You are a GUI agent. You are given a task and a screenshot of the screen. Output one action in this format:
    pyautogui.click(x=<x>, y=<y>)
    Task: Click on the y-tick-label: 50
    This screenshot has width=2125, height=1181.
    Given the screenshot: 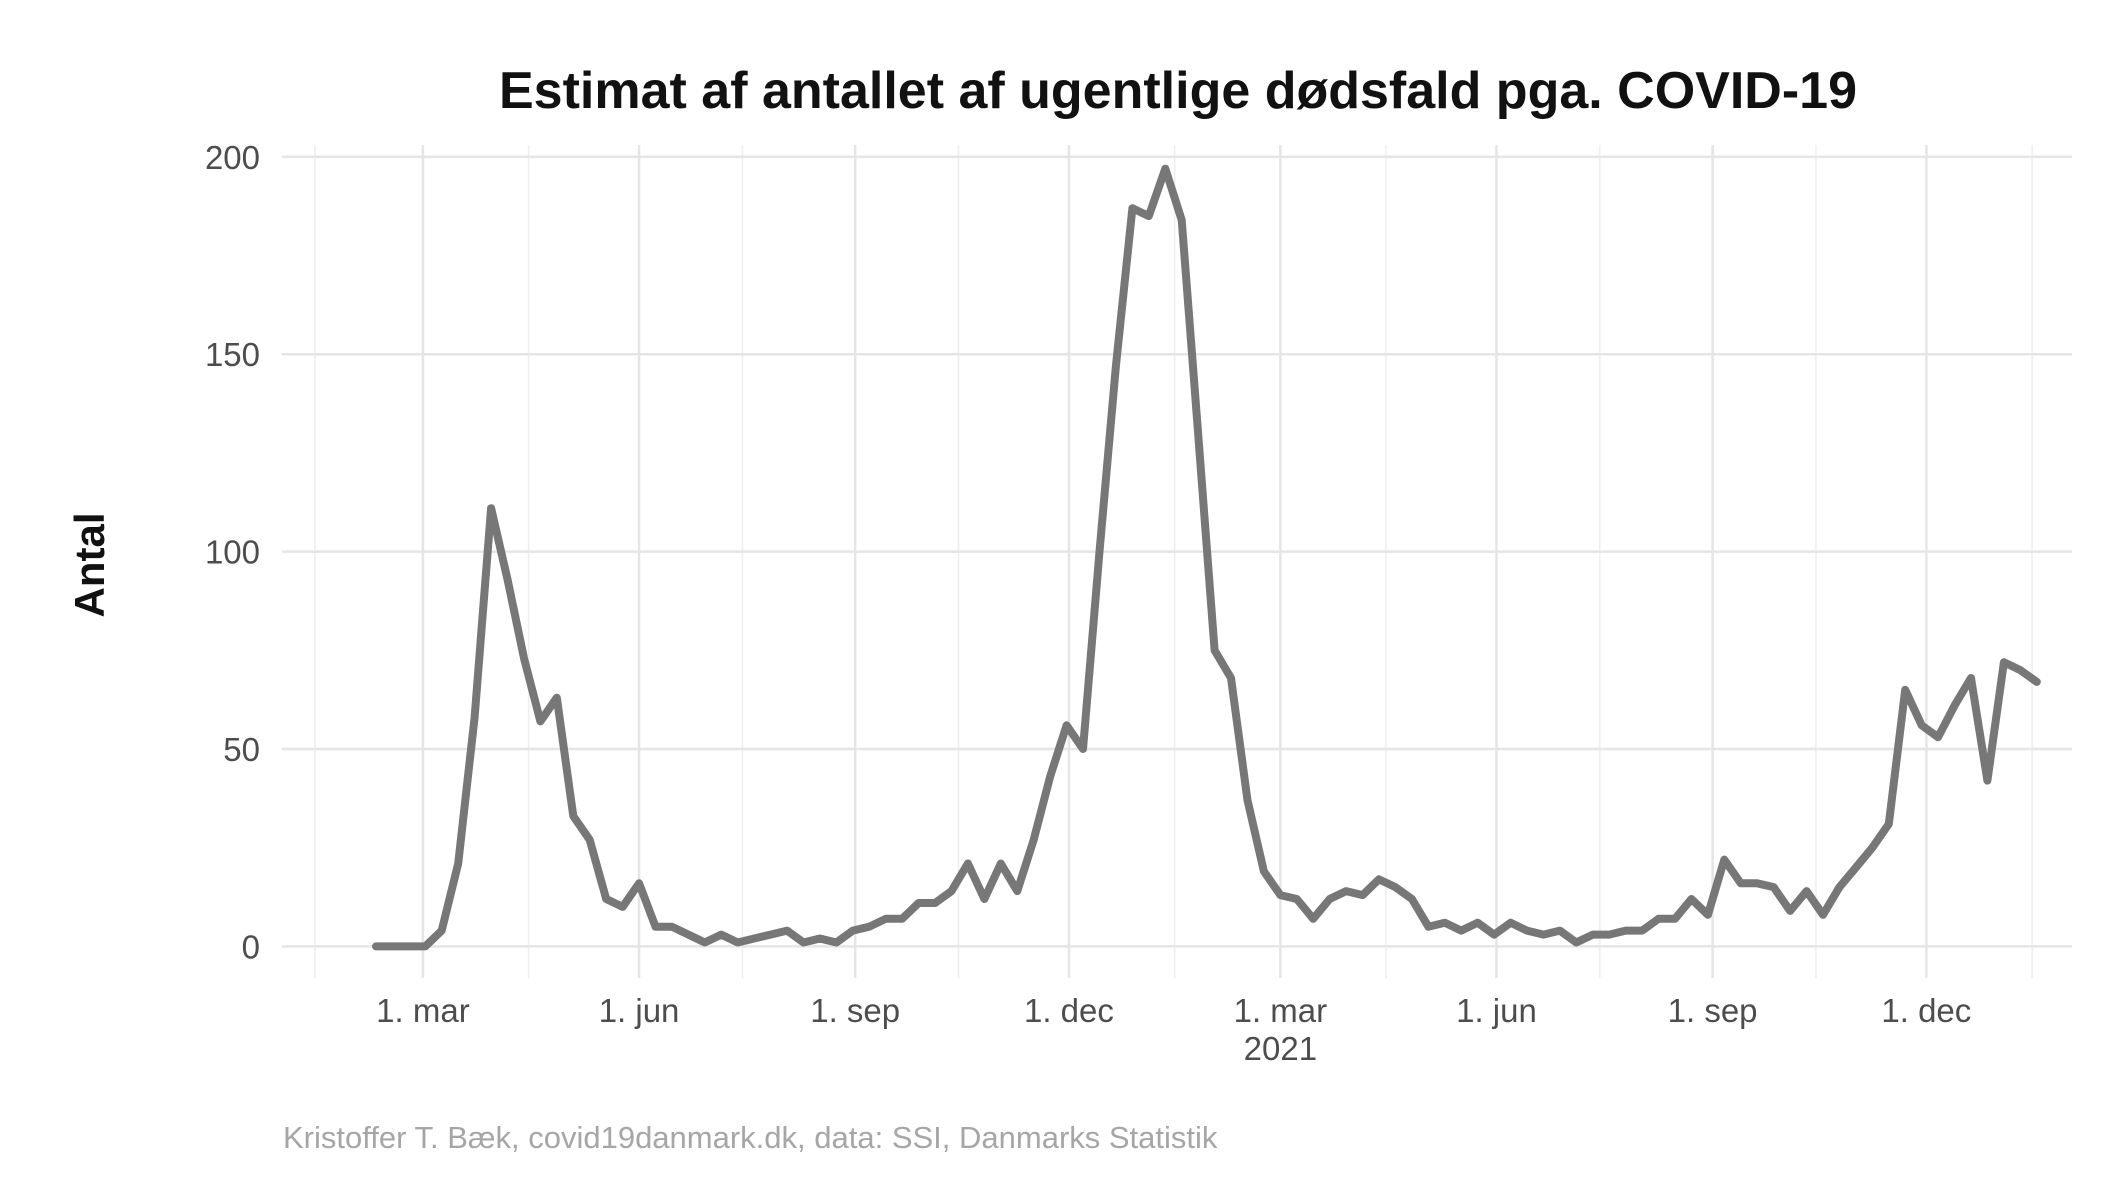 What is the action you would take?
    pyautogui.click(x=241, y=749)
    